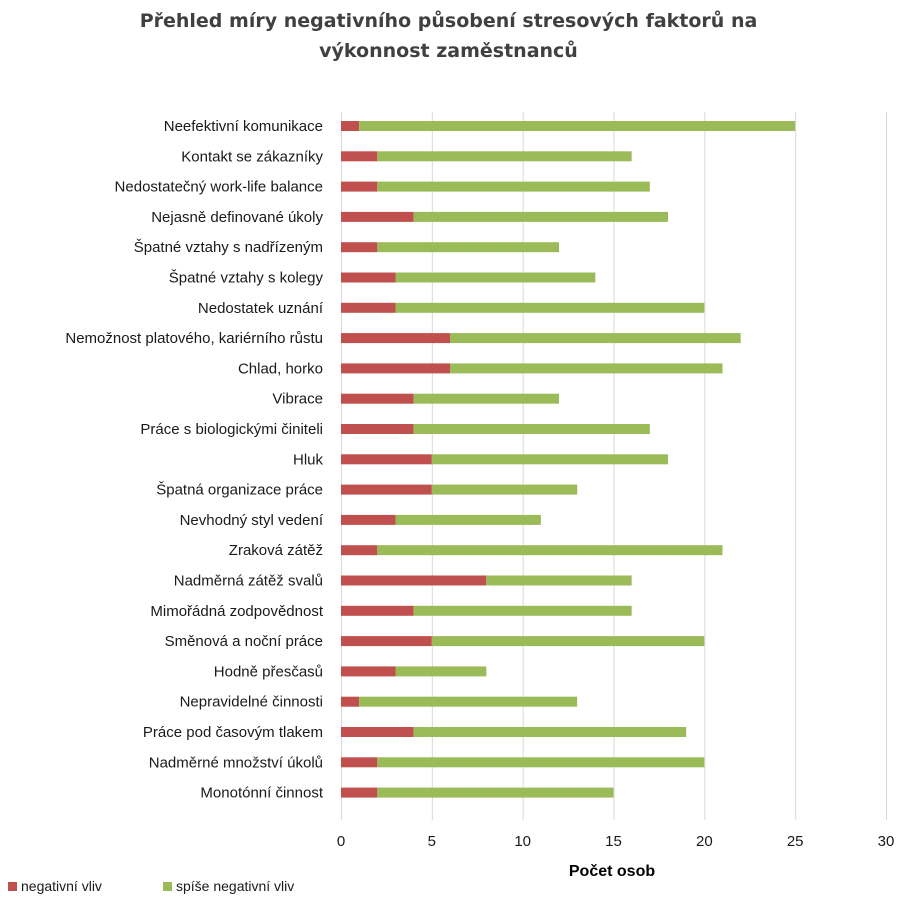 This screenshot has width=897, height=898. I want to click on category-label: Nadměrné množství úkolů, so click(236, 762).